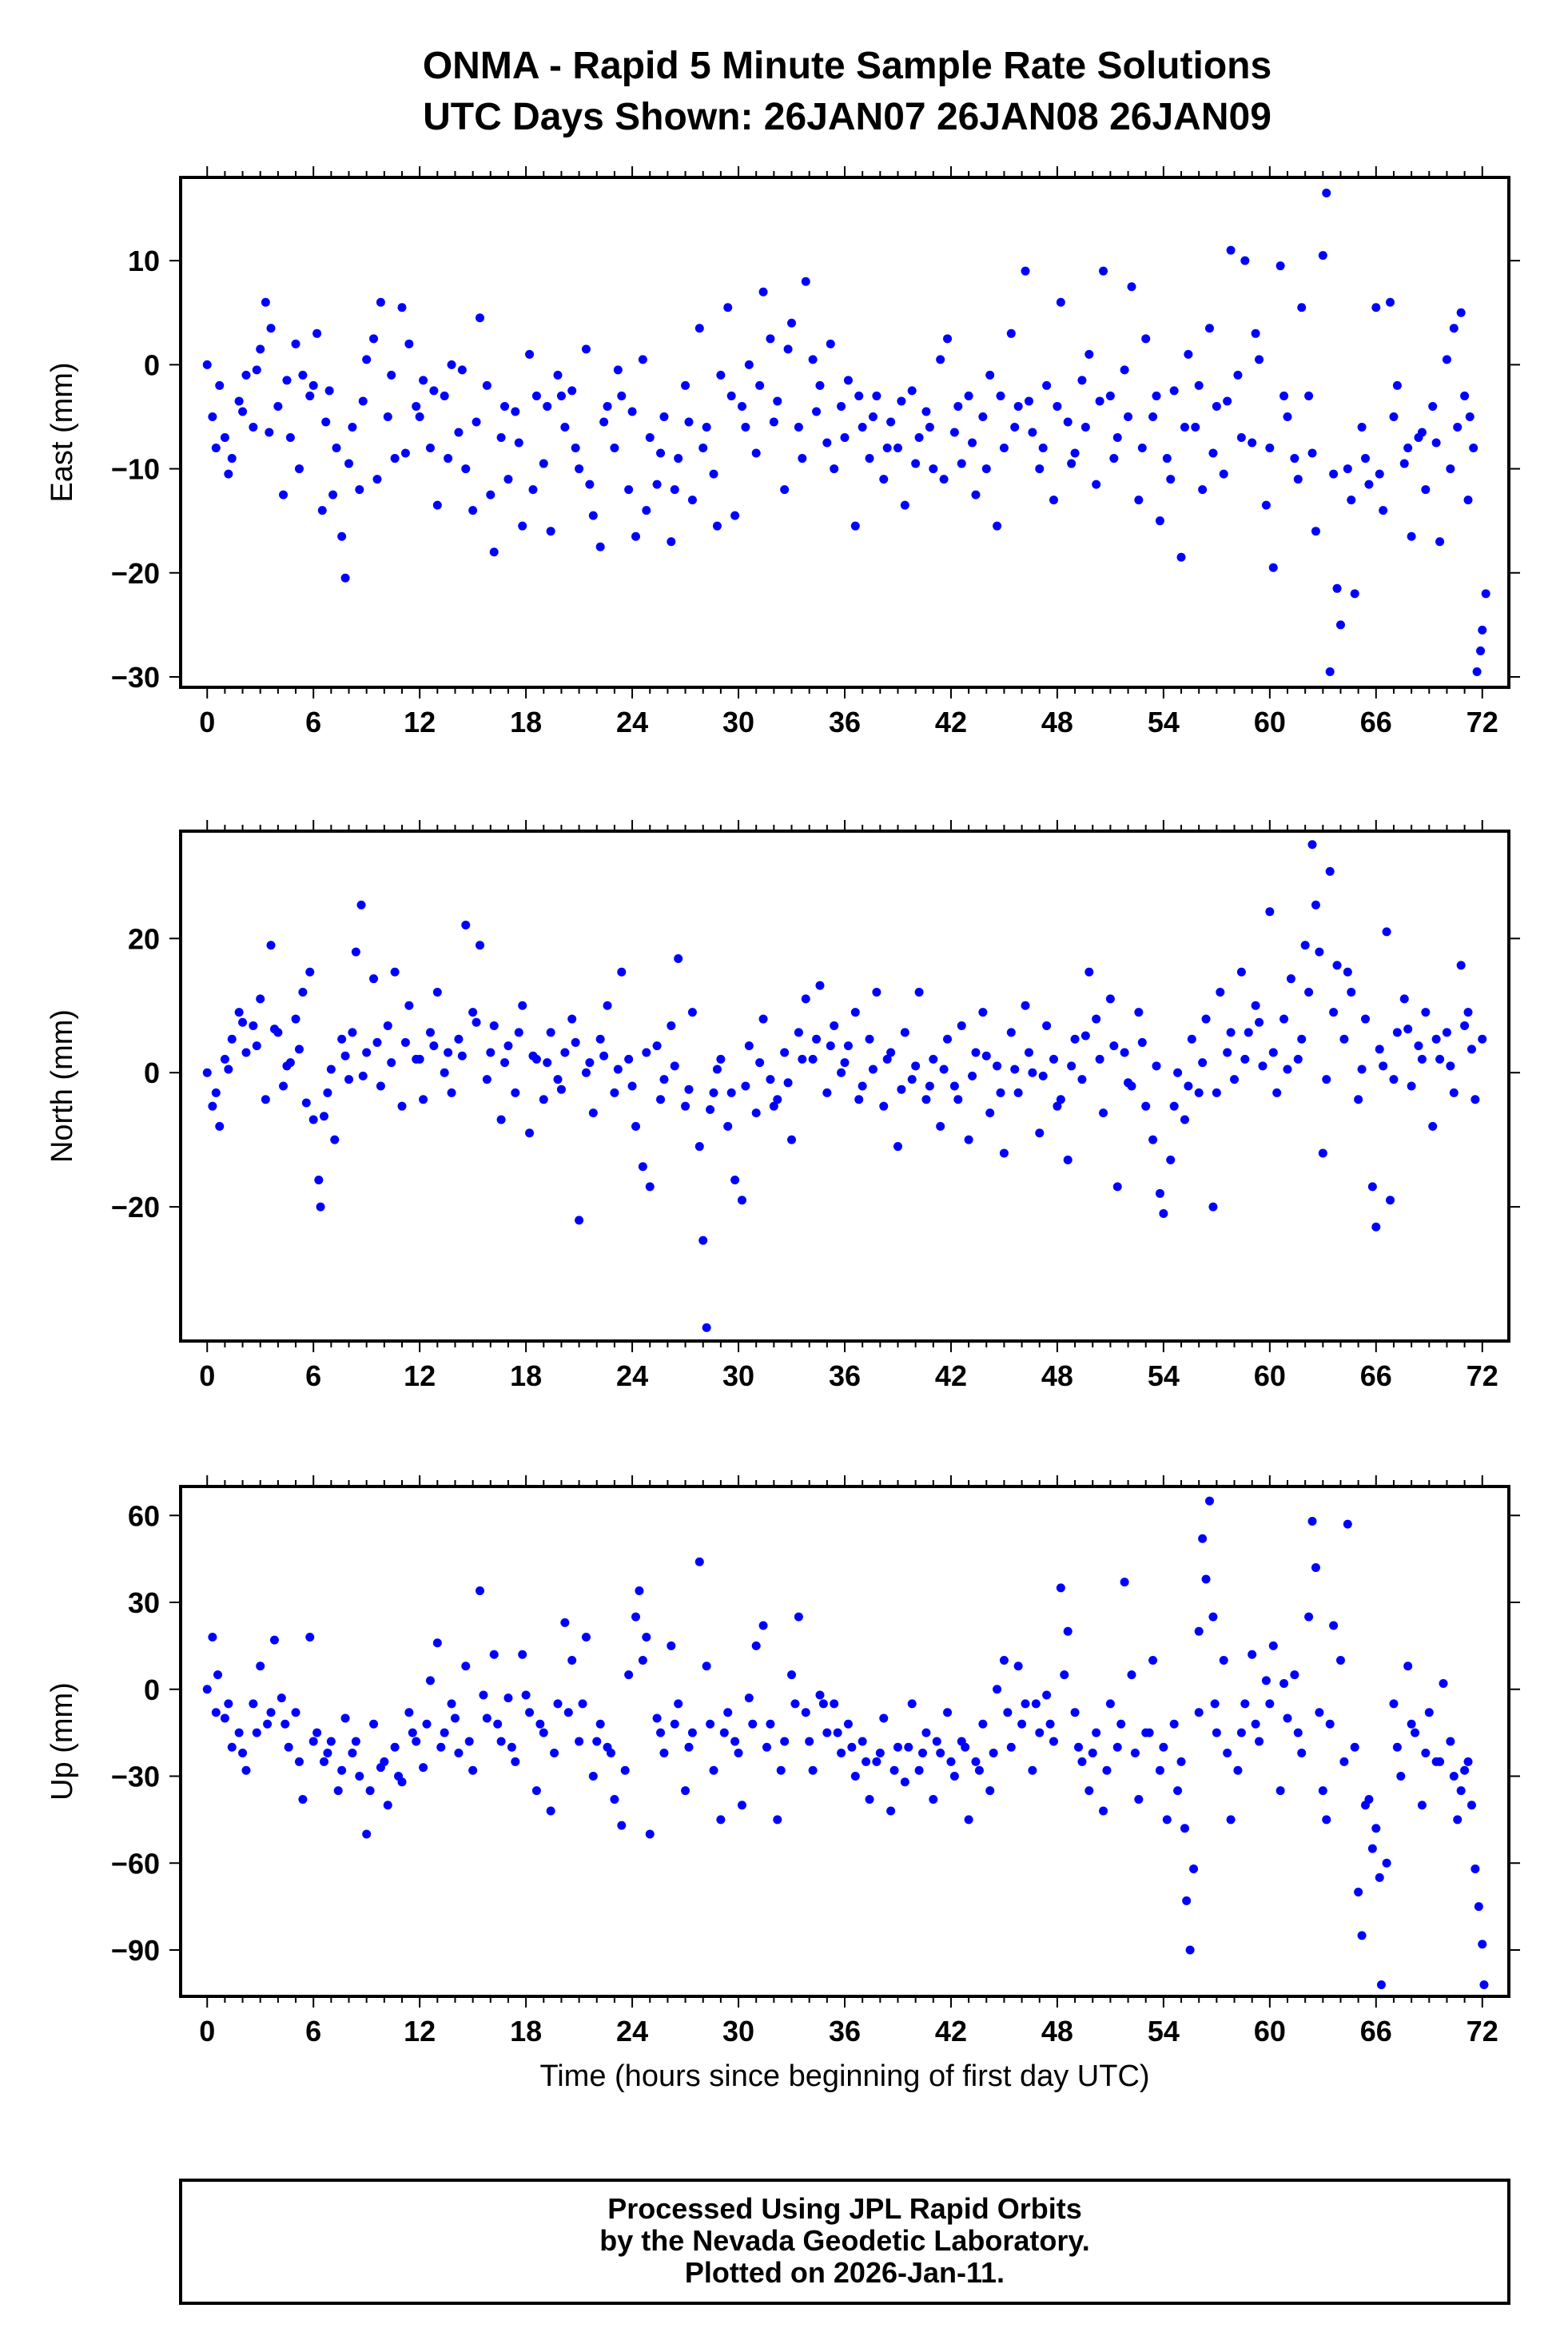  Describe the element at coordinates (1164, 722) in the screenshot. I see `x-tick-label: 54` at that location.